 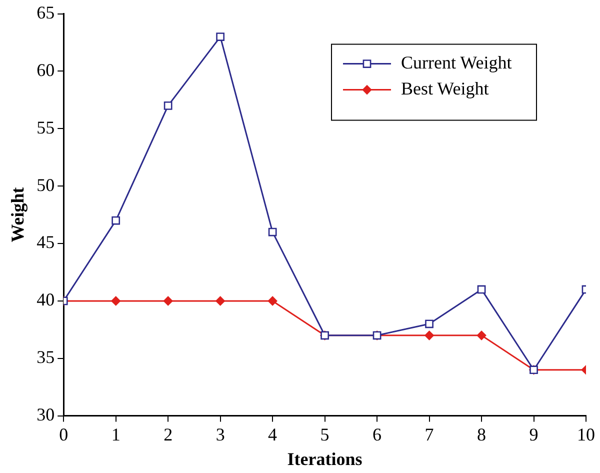 I want to click on y-tick-label: 45, so click(x=45, y=242).